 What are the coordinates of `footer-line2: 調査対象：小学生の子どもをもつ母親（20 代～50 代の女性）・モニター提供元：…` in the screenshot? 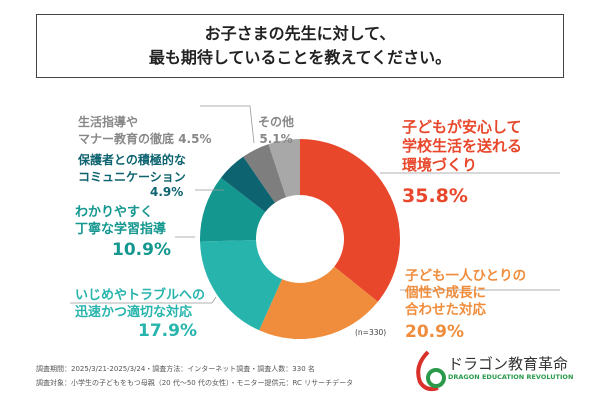 It's located at (195, 383).